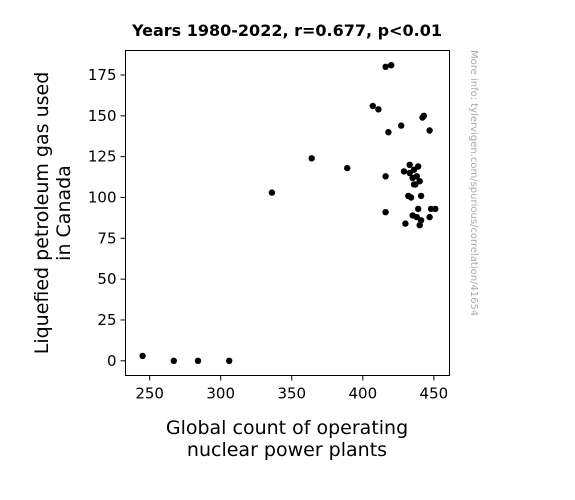  I want to click on x-tick-label-2: 350, so click(291, 394).